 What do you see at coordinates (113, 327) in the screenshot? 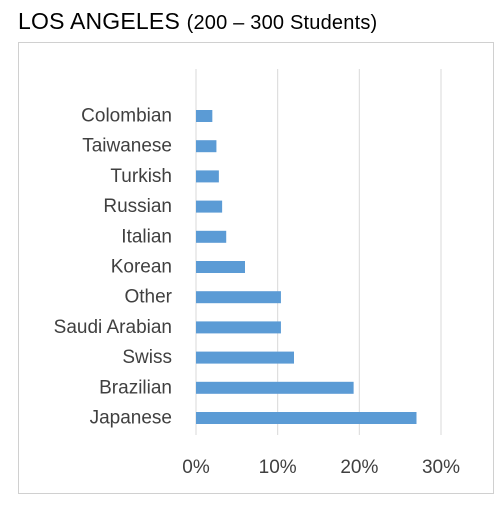
I see `category-label: Saudi Arabian` at bounding box center [113, 327].